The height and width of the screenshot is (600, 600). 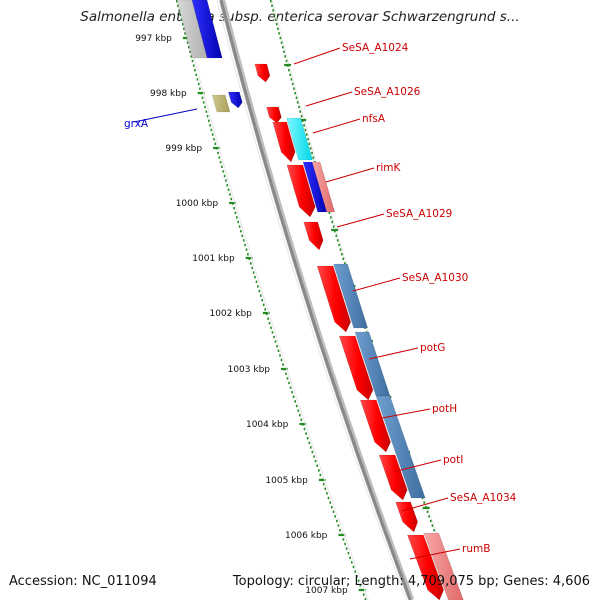 I want to click on tick-label: 1006 kbp, so click(x=306, y=536).